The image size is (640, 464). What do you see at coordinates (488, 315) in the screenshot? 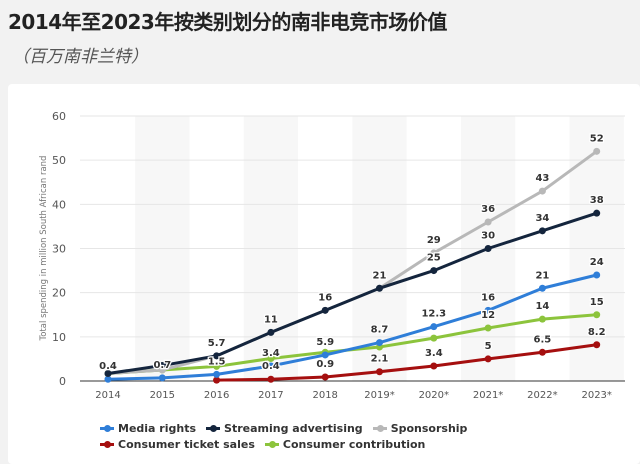
I see `data-label: 12` at bounding box center [488, 315].